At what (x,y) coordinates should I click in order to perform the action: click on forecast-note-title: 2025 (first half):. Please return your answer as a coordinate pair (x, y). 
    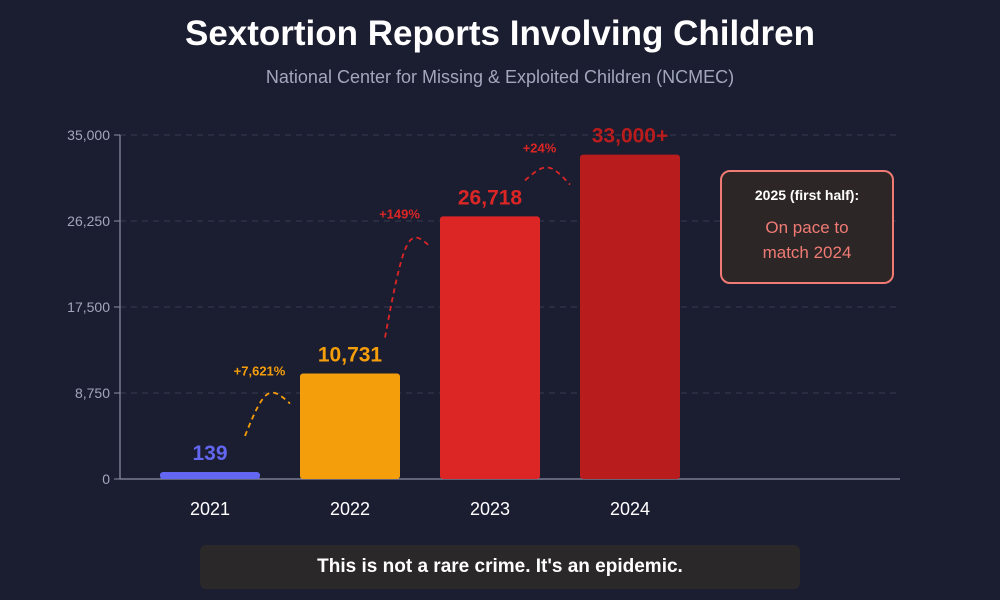
    Looking at the image, I should click on (807, 195).